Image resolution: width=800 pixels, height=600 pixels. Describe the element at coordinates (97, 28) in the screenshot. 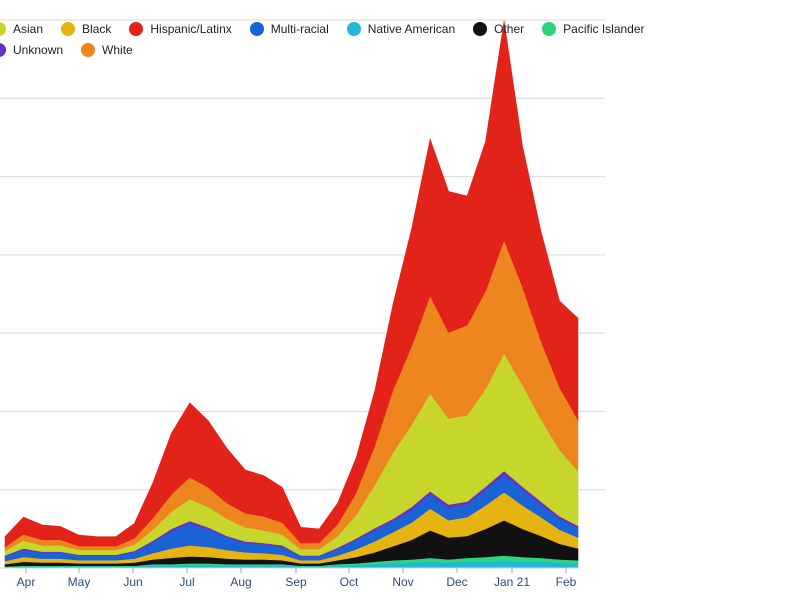

I see `legend-label-black: Black` at that location.